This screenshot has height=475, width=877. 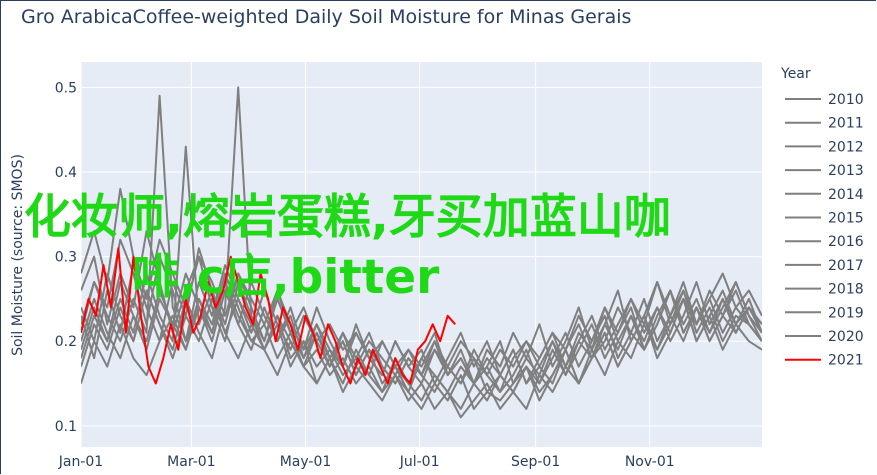 What do you see at coordinates (286, 277) in the screenshot?
I see `watermark-line-2: 啡,c店,bitter` at bounding box center [286, 277].